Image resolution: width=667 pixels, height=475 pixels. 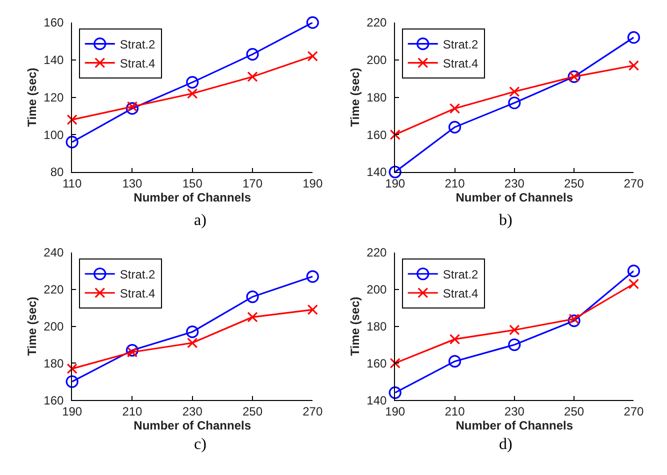 I want to click on x-tick-label: 130, so click(x=132, y=183).